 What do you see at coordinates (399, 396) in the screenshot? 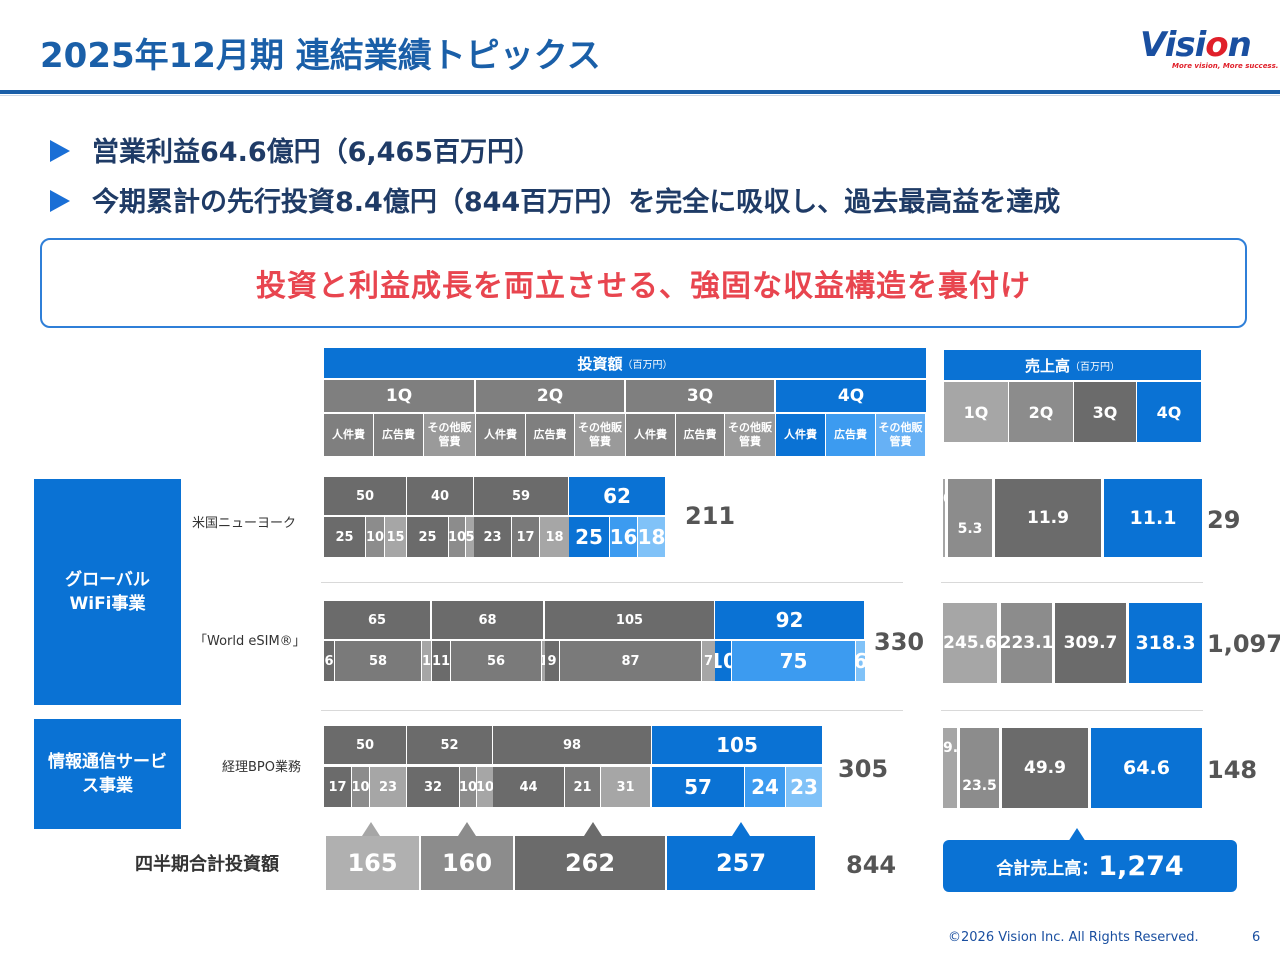
I see `investment-q1-header: 1Q` at bounding box center [399, 396].